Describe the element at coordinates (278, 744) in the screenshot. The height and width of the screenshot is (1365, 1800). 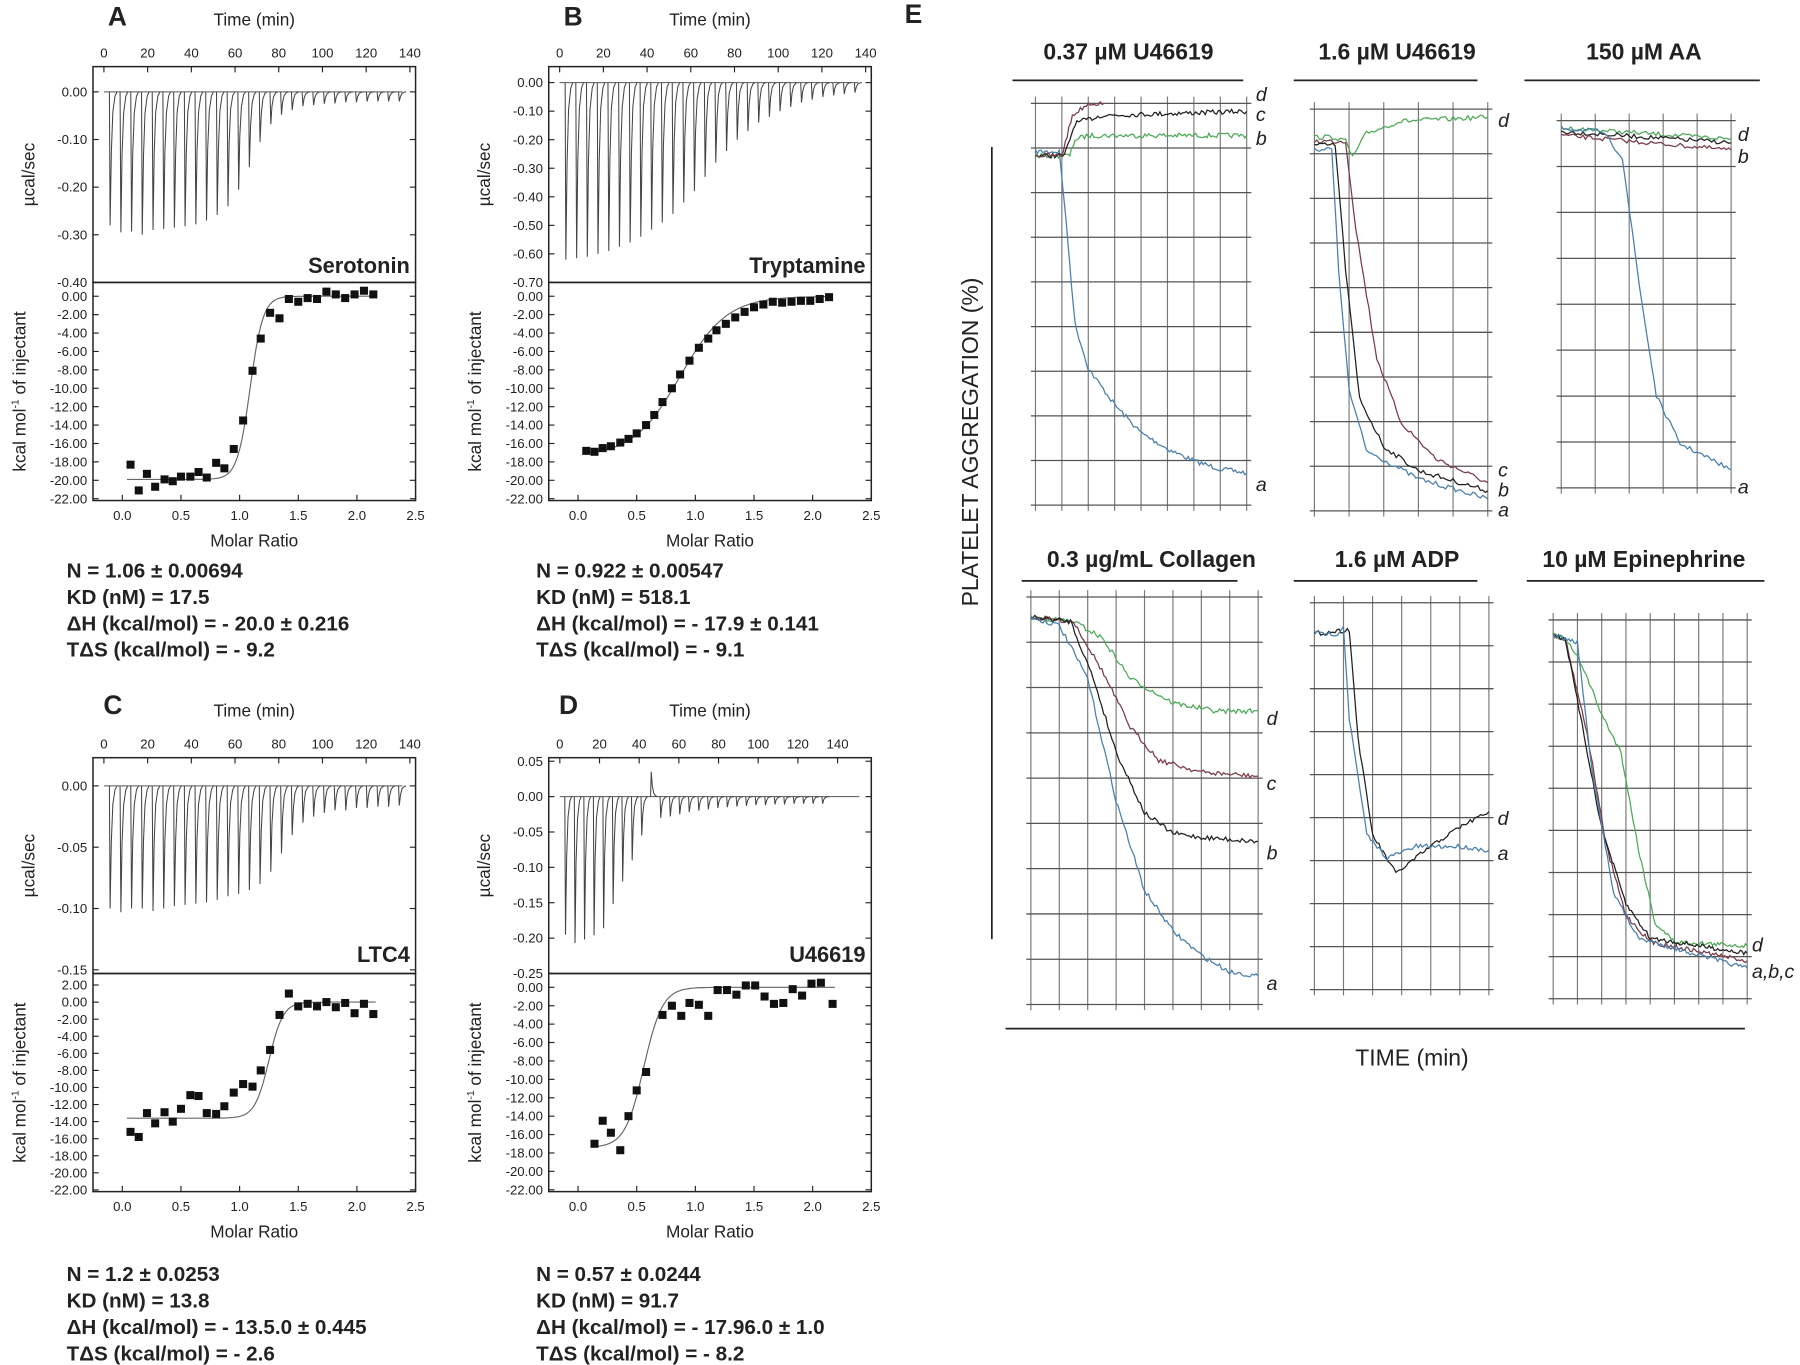
I see `time-tick-label: 80` at that location.